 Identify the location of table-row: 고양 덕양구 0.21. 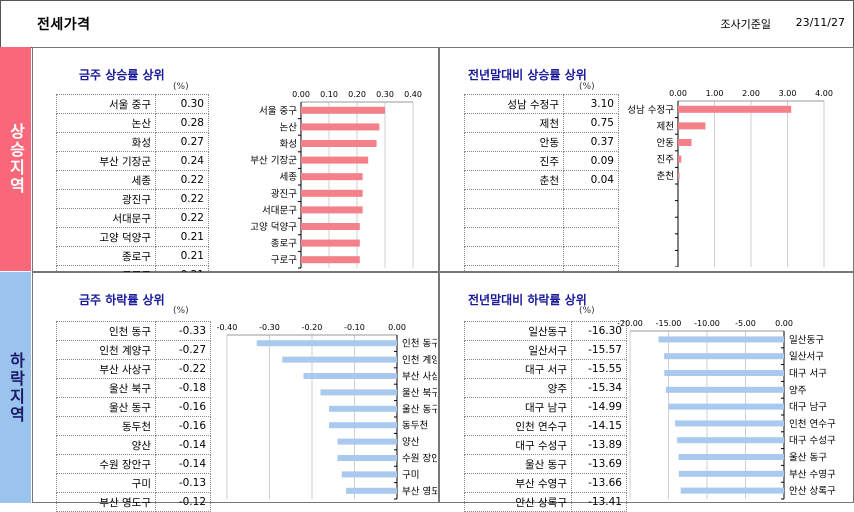
(132, 237).